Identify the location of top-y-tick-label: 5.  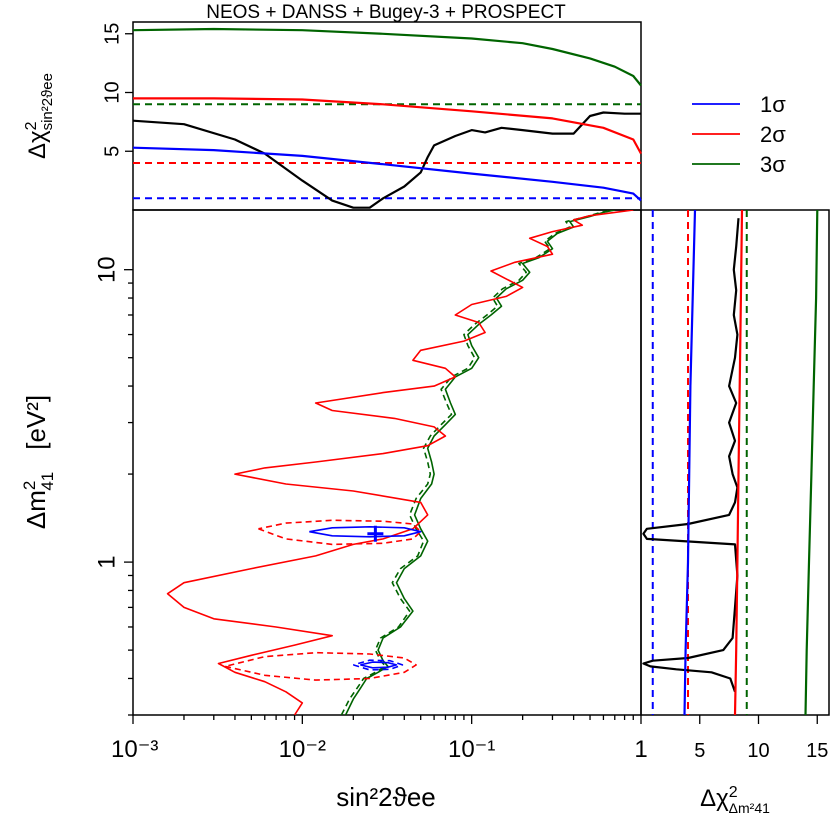
(112, 151).